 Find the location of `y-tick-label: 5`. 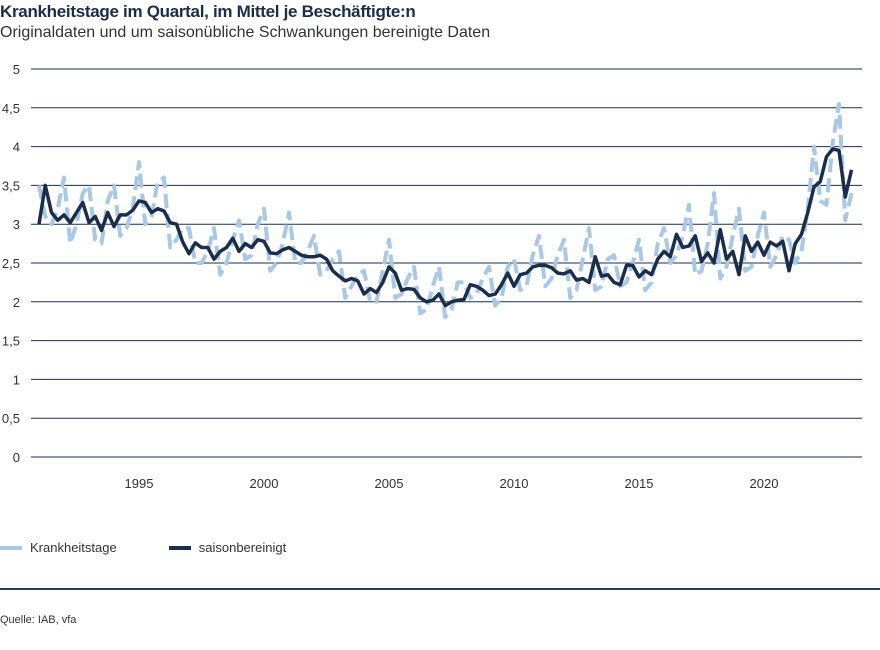

y-tick-label: 5 is located at coordinates (16, 69).